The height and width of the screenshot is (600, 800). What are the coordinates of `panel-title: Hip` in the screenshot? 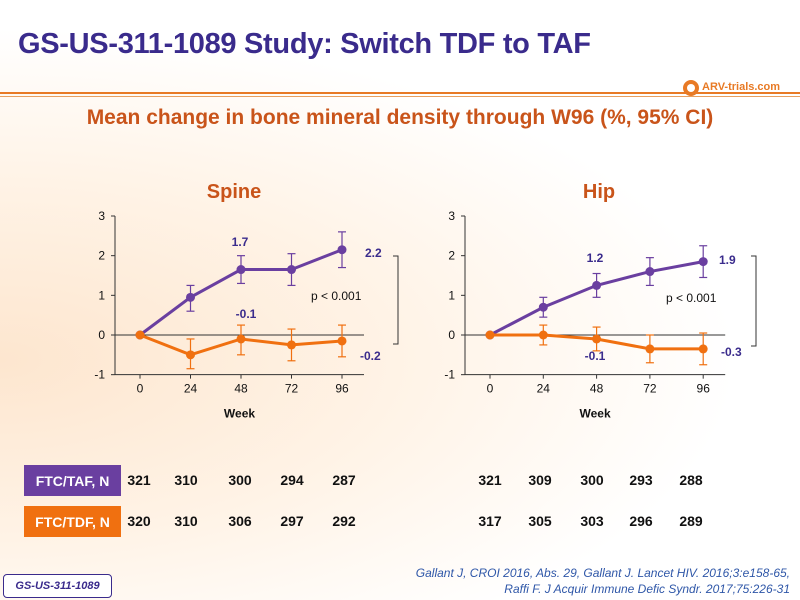 It's located at (599, 192).